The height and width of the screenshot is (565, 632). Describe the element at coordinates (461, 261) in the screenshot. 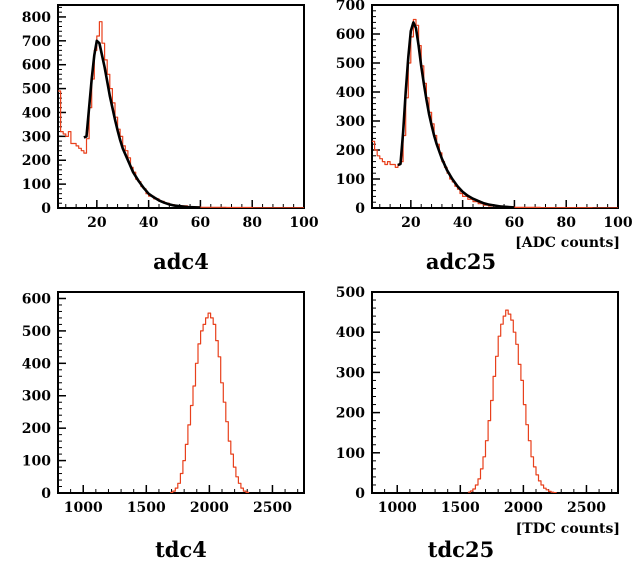

I see `panel-title: adc25` at that location.